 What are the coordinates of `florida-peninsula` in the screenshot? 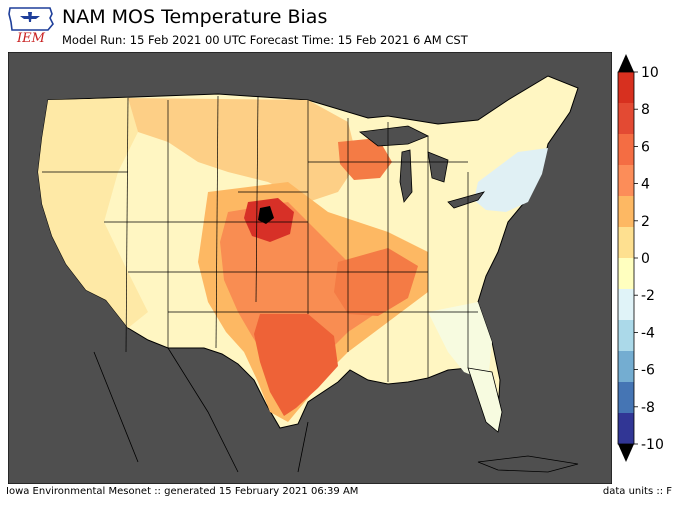 It's located at (485, 400).